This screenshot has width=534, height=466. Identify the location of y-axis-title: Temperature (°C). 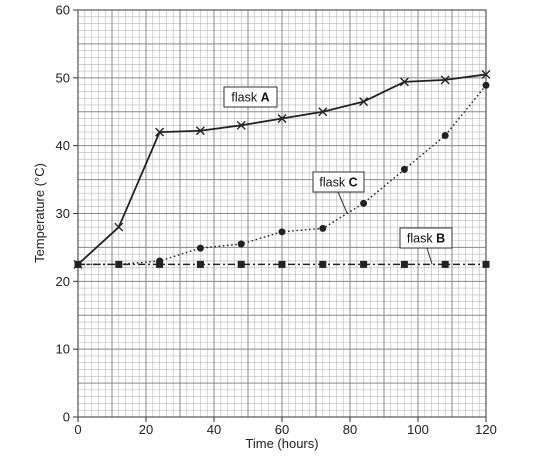
(39, 213).